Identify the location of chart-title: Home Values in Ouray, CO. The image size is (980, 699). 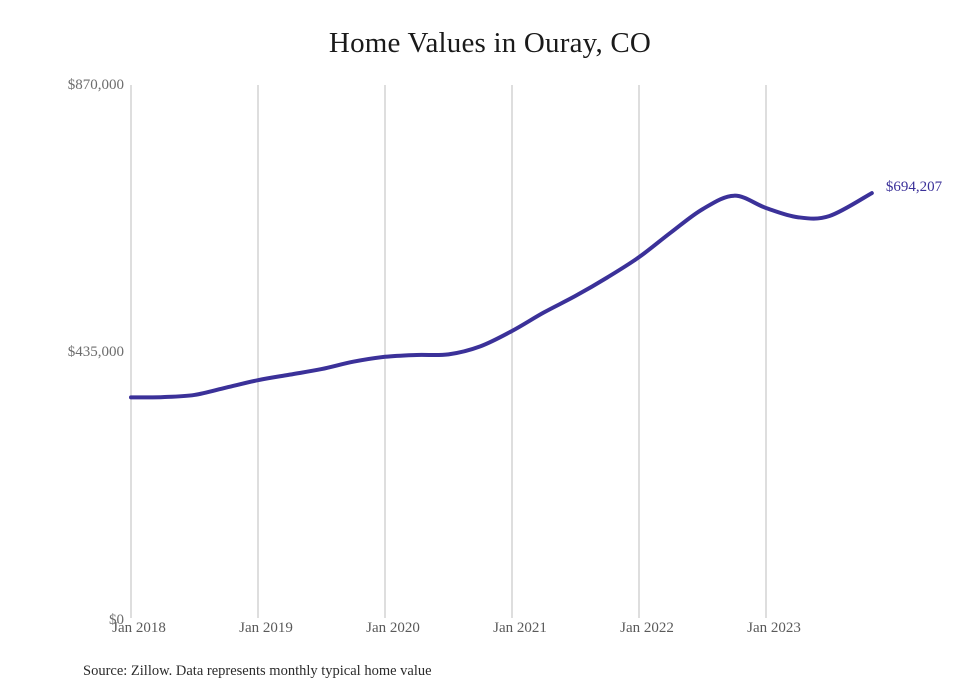
(490, 43).